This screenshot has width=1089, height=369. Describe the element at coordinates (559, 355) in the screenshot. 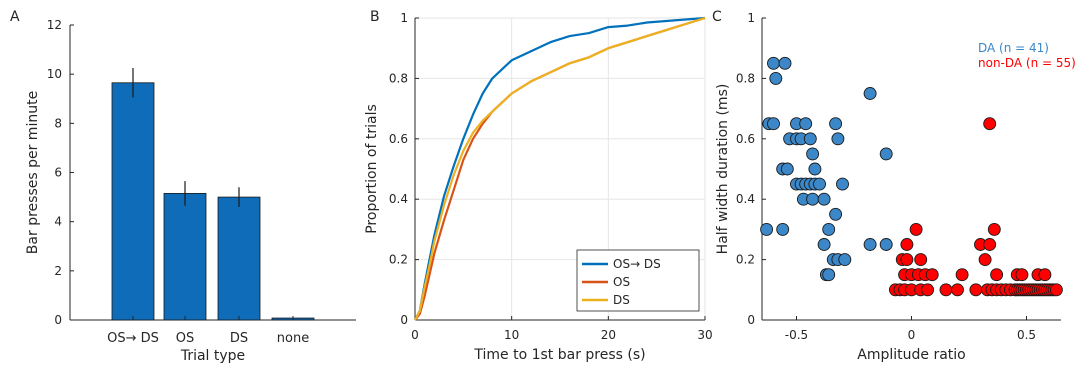

I see `x-axis-label: Time to 1st bar press (s)` at that location.